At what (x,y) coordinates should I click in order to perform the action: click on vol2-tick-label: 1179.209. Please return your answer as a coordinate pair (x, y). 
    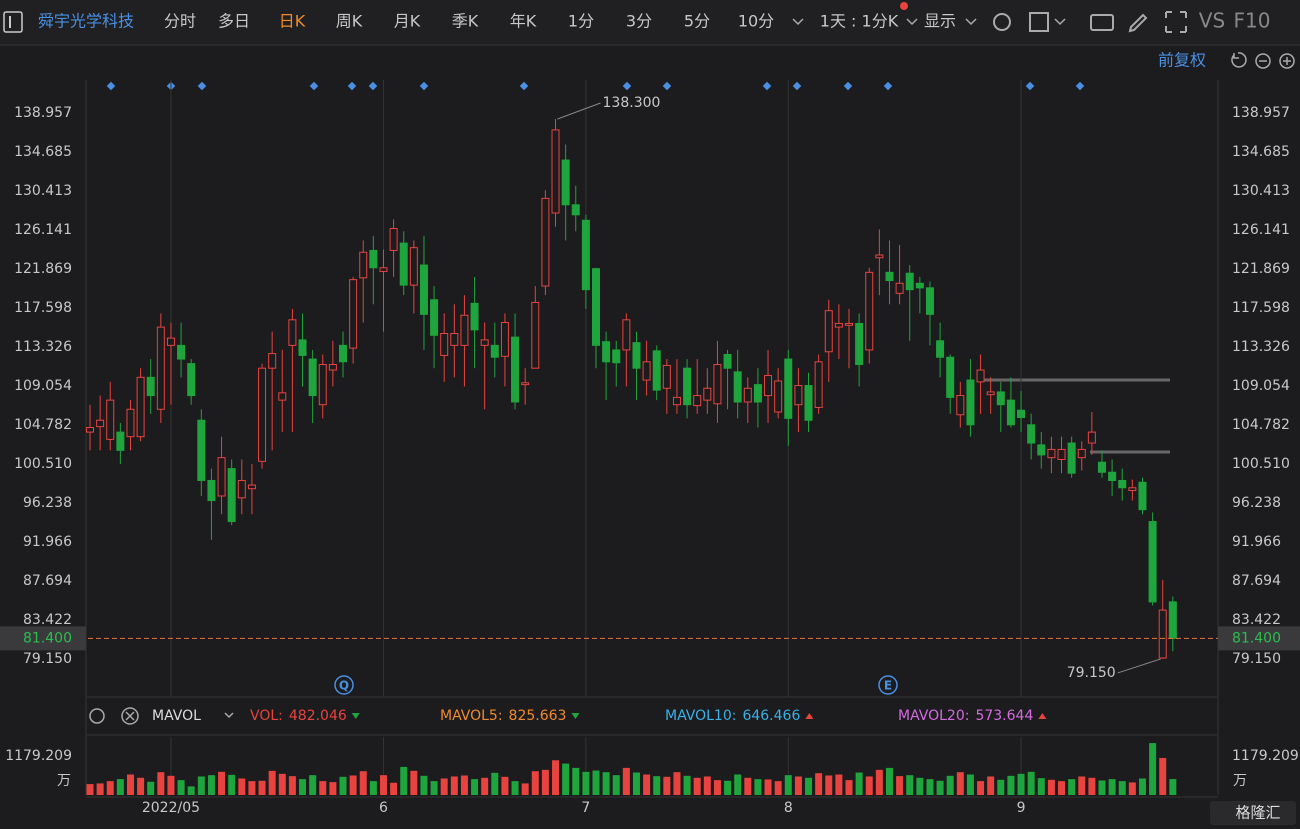
    Looking at the image, I should click on (1265, 756).